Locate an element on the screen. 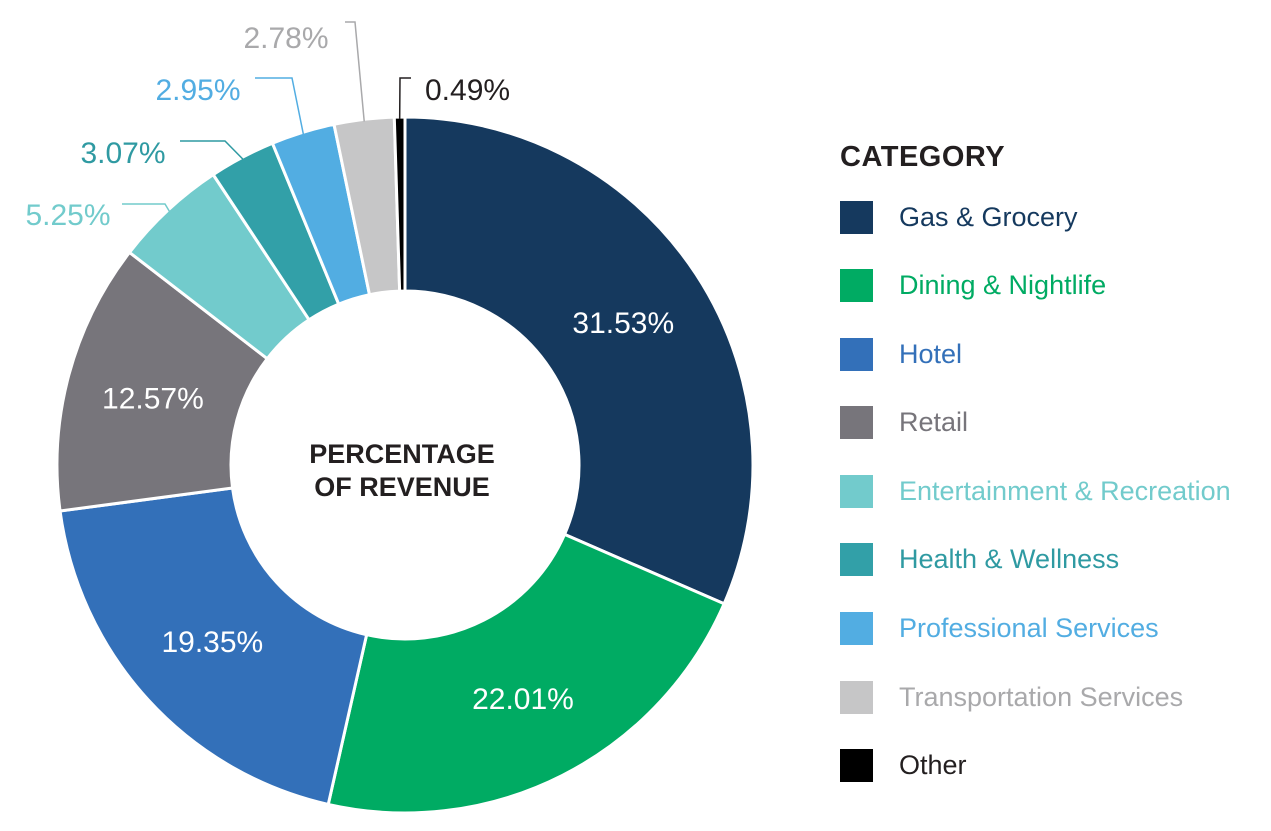  legend-item-transportation-services: Transportation Services is located at coordinates (1052, 697).